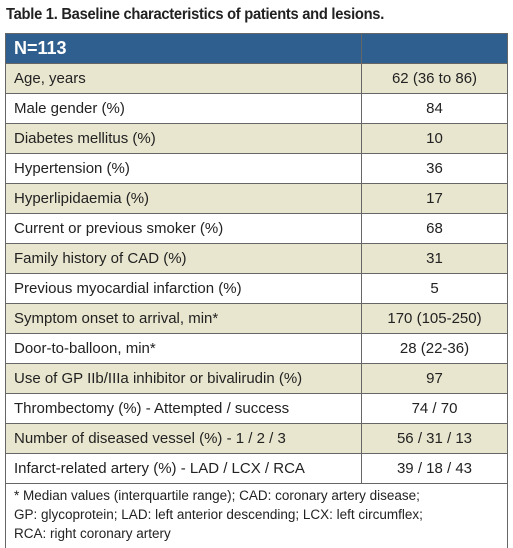  Describe the element at coordinates (434, 228) in the screenshot. I see `row-value: 68` at that location.